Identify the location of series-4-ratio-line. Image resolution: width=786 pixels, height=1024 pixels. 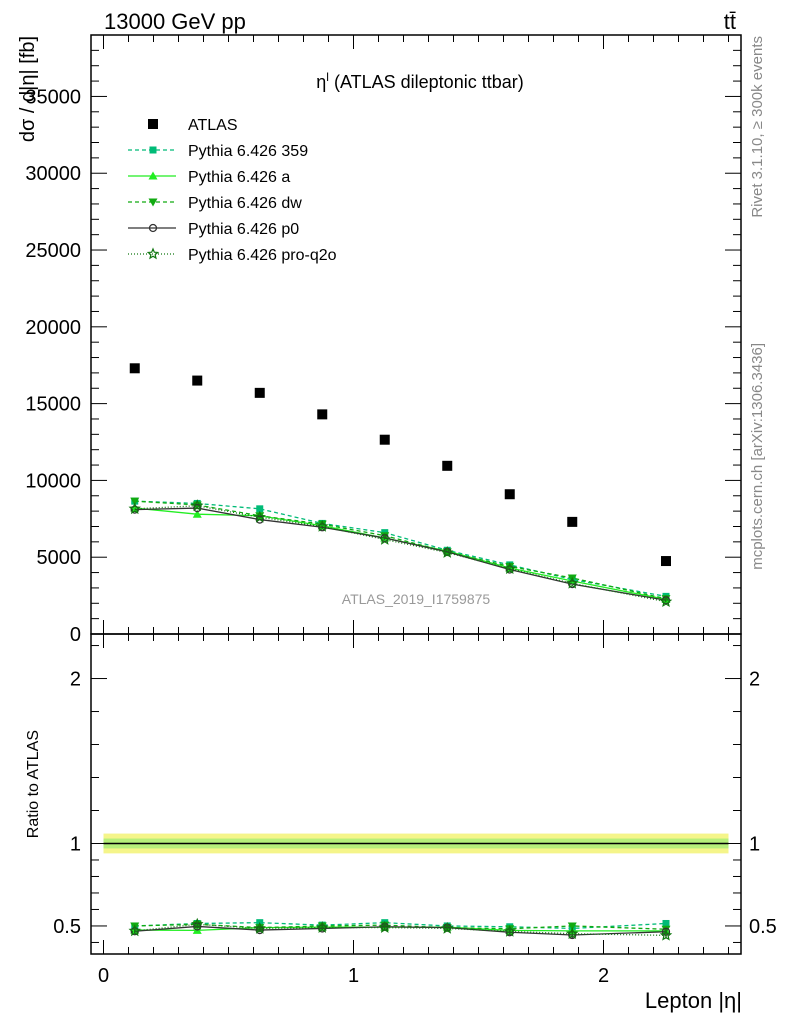
(400, 930).